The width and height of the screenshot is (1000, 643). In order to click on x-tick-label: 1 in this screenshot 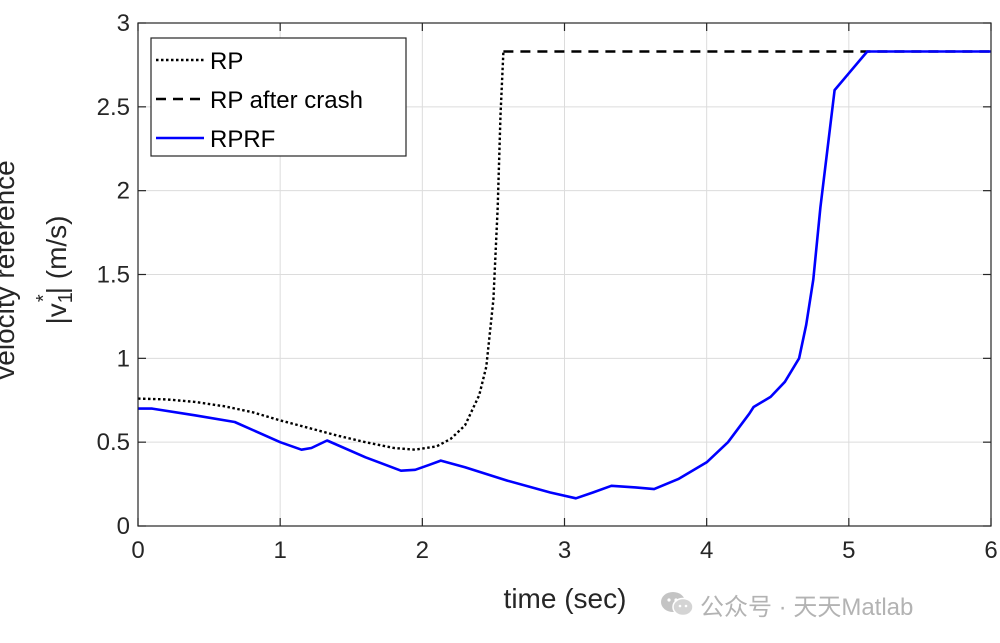, I will do `click(279, 550)`.